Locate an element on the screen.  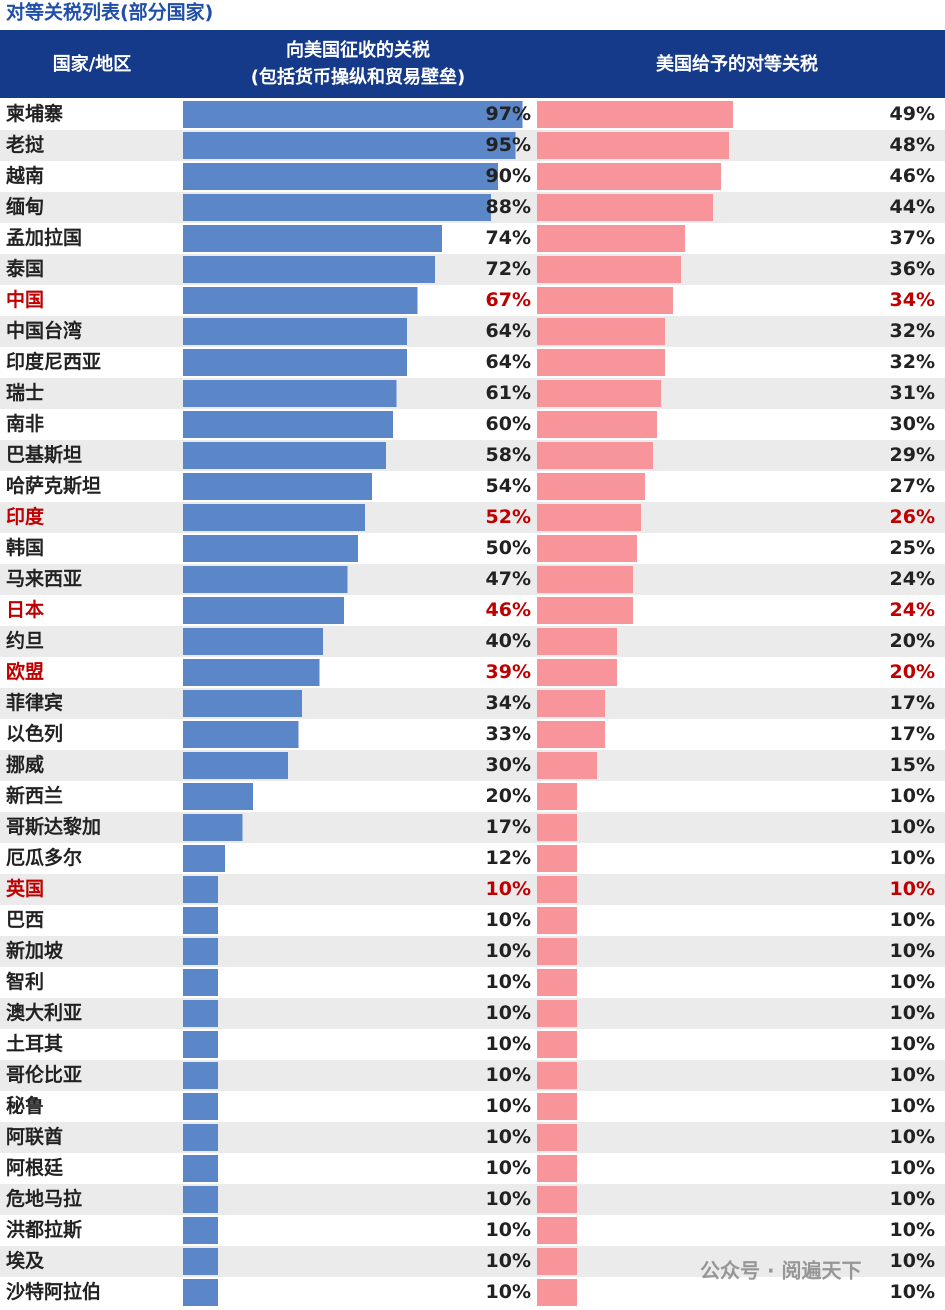
category-label: 孟加拉国 is located at coordinates (44, 237).